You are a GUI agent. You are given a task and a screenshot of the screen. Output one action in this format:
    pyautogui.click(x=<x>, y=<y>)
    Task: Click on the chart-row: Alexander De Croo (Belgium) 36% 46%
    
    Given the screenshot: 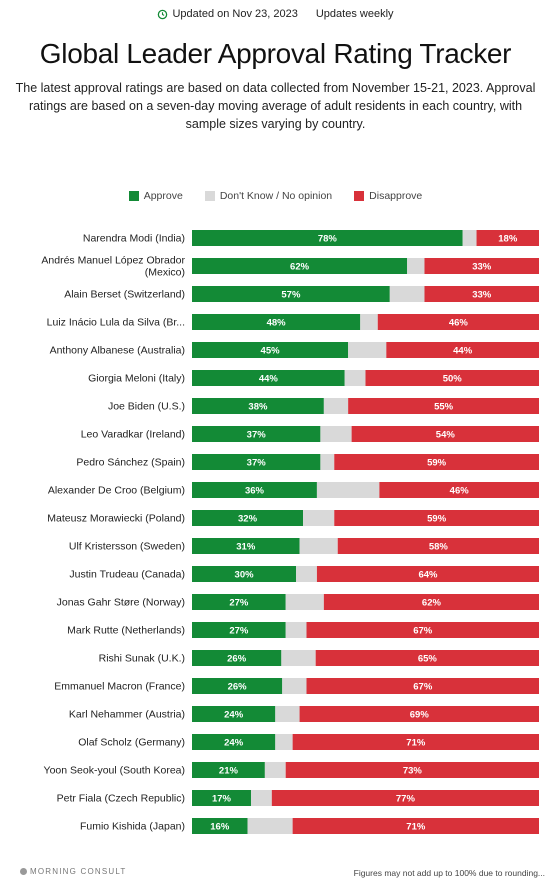 What is the action you would take?
    pyautogui.click(x=293, y=490)
    